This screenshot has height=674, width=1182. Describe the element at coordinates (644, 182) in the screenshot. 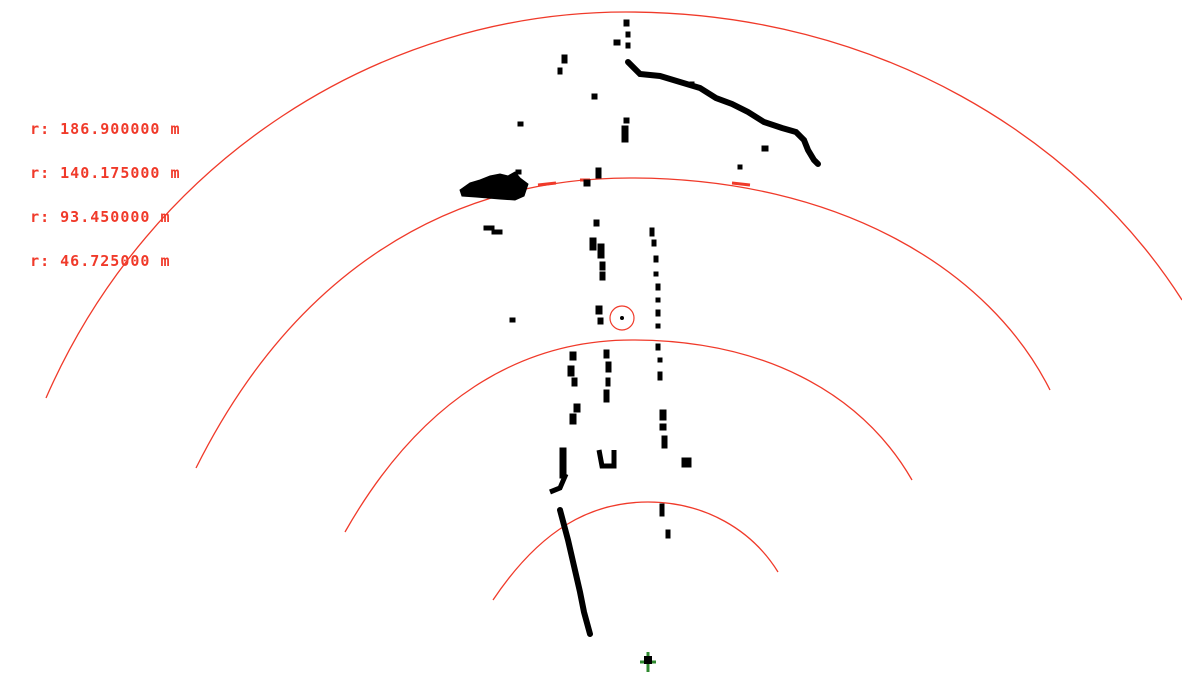

I see `ring-highlight-segments` at that location.